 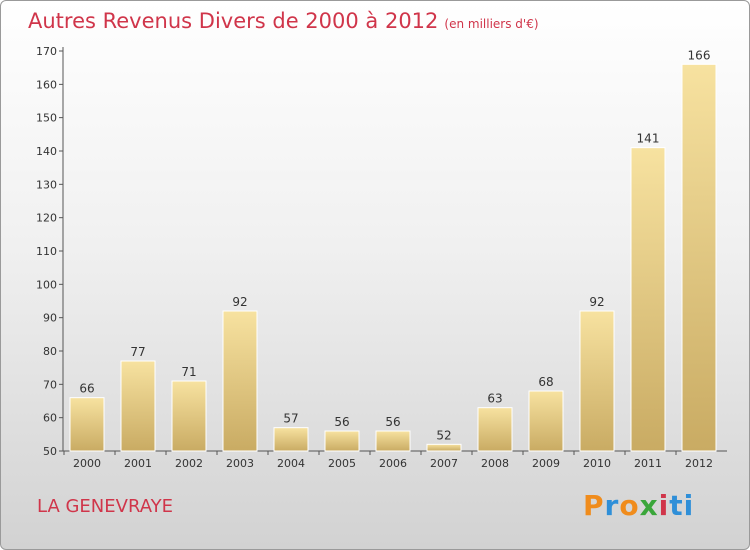 I want to click on y-tick-label: 130, so click(x=46, y=184).